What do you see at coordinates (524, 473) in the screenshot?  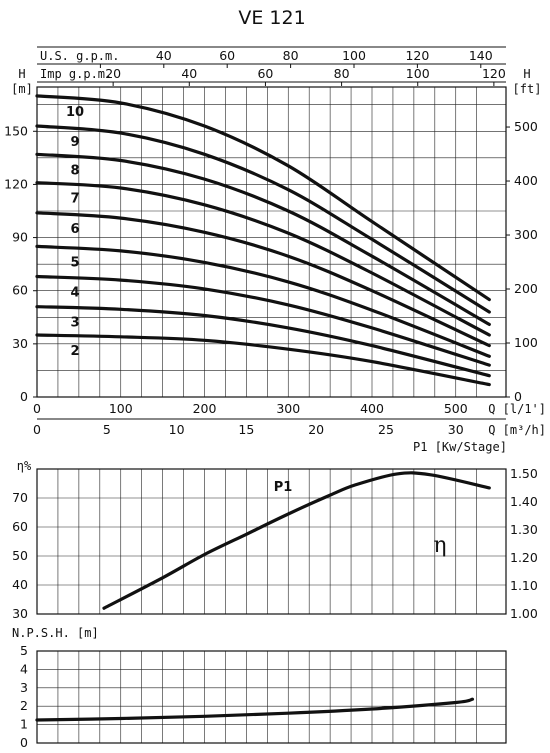 I see `p1-tick-label: 1.50` at bounding box center [524, 473].